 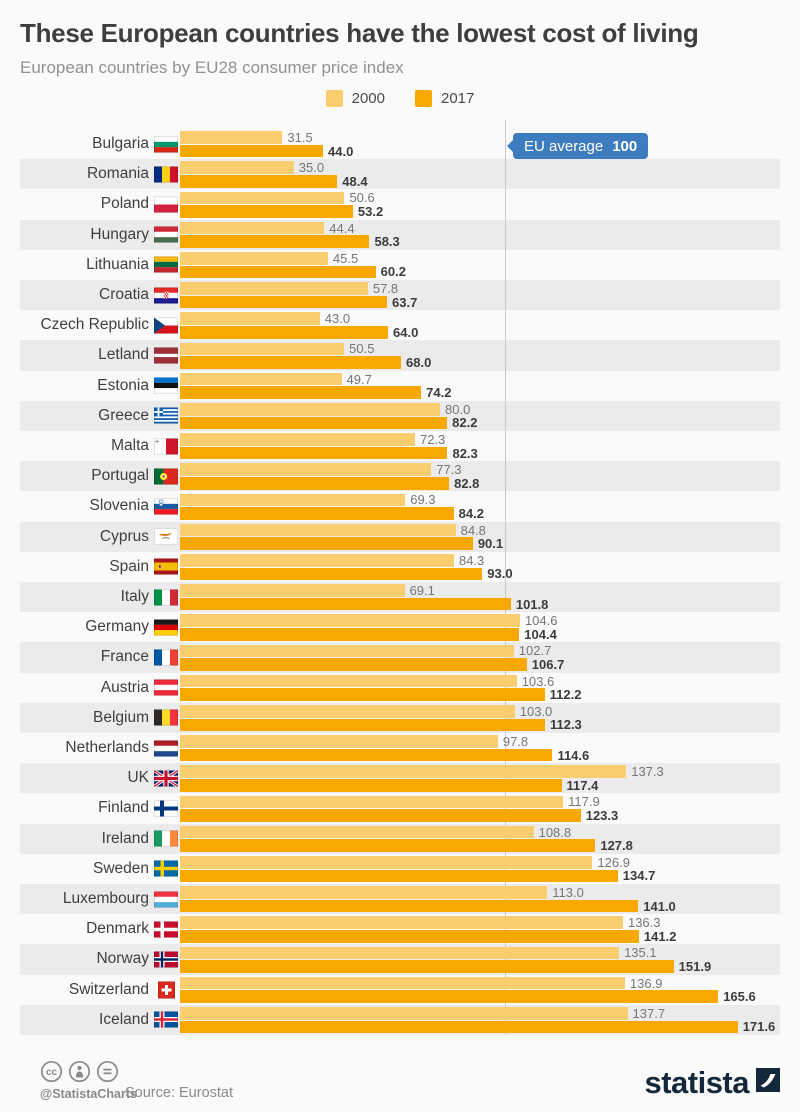 I want to click on statista-charts-handle: @StatistaCharts, so click(x=88, y=1094).